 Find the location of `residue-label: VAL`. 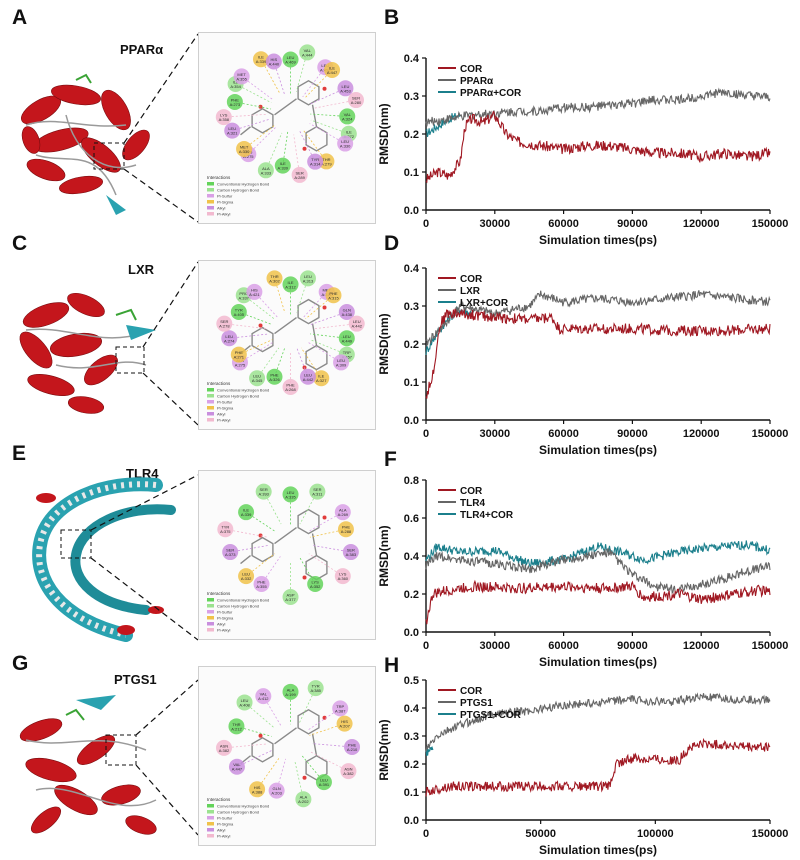

residue-label: VAL is located at coordinates (264, 694).